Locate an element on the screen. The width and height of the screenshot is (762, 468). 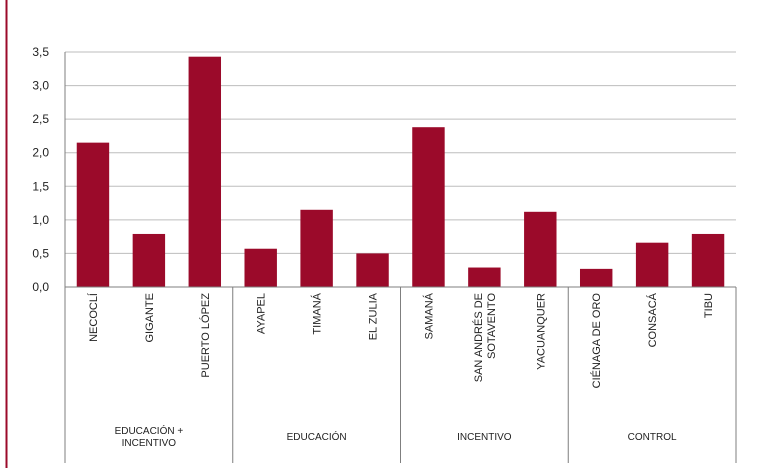
y-tick-label: 1,0 is located at coordinates (40, 220).